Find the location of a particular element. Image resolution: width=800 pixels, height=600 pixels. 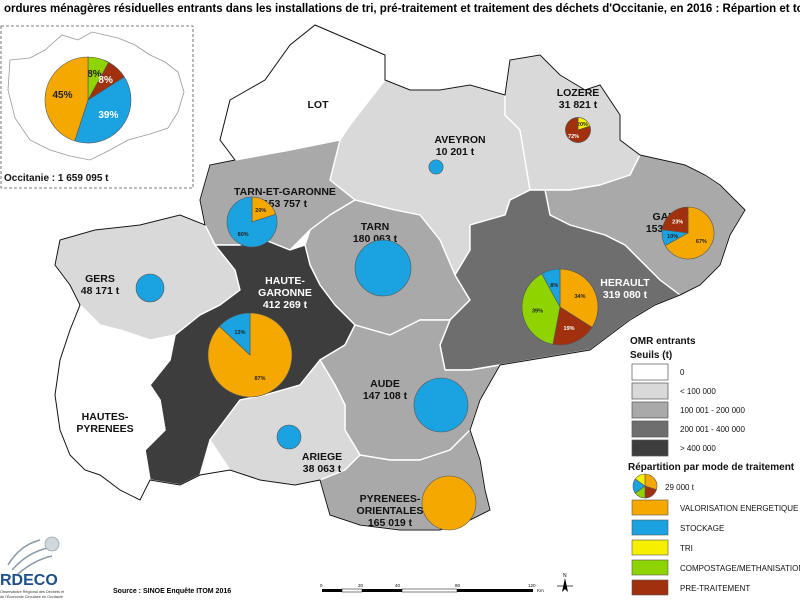

scale-tick-1: 20 is located at coordinates (361, 585).